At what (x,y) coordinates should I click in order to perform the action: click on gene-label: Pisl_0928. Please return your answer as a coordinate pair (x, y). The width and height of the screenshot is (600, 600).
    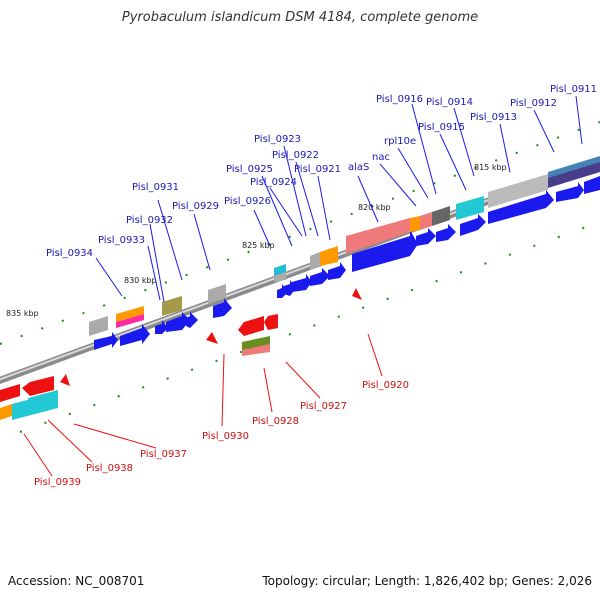
    Looking at the image, I should click on (275, 421).